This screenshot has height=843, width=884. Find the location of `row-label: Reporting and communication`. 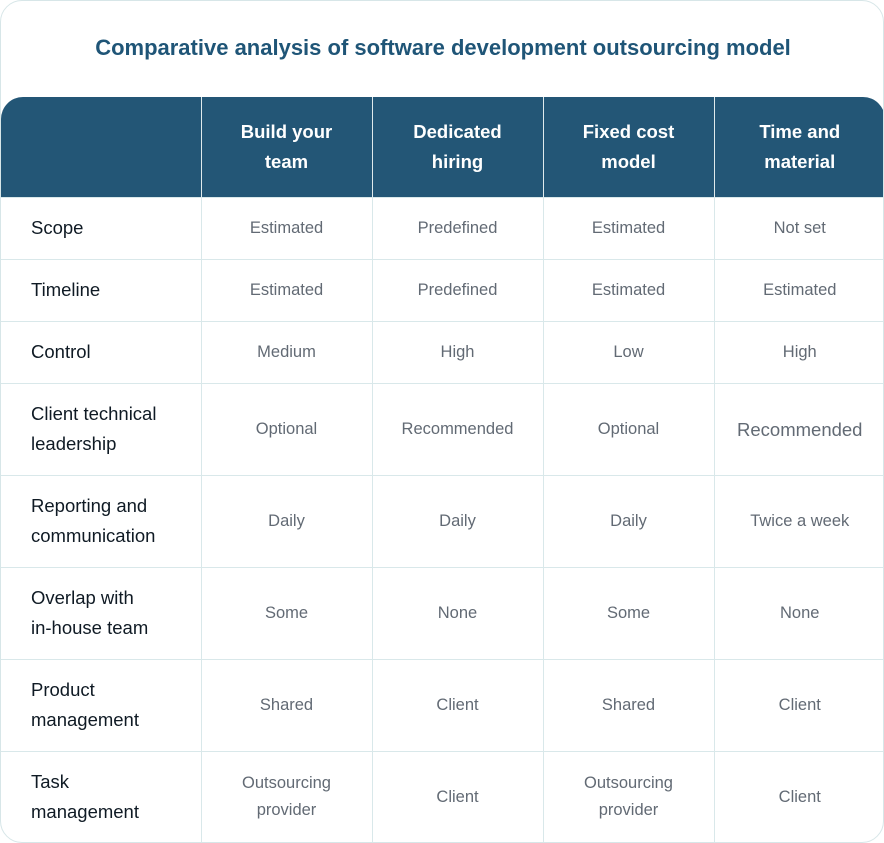

row-label: Reporting and communication is located at coordinates (101, 520).